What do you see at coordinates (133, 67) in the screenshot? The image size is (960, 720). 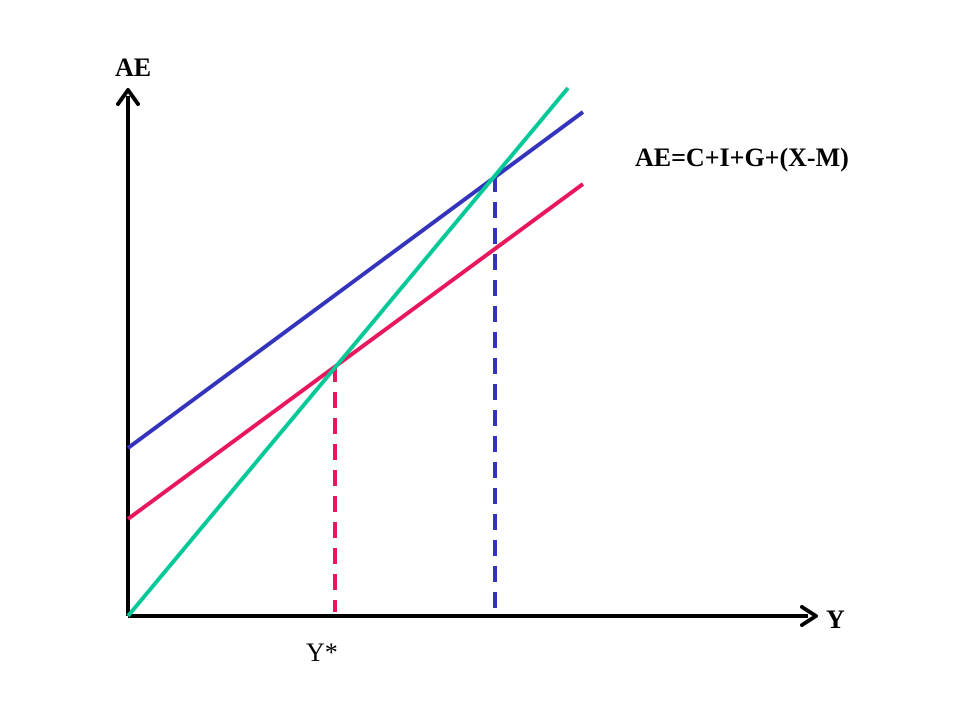 I see `y-axis-label: AE` at bounding box center [133, 67].